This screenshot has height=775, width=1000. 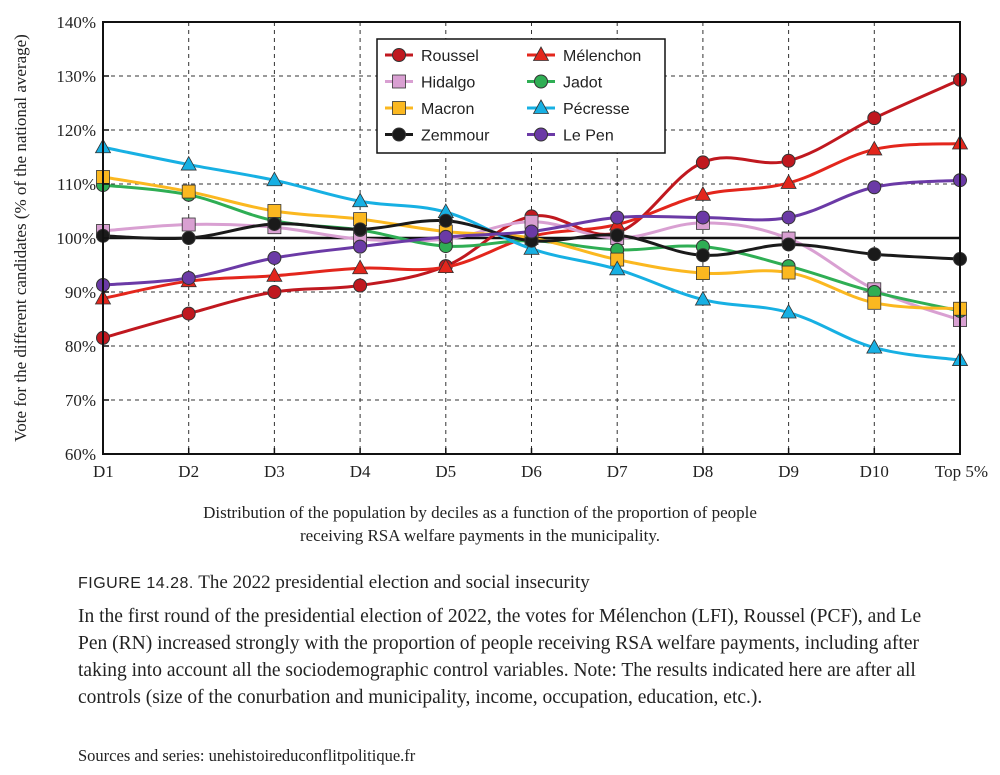 What do you see at coordinates (103, 471) in the screenshot?
I see `x-tick-label: D1` at bounding box center [103, 471].